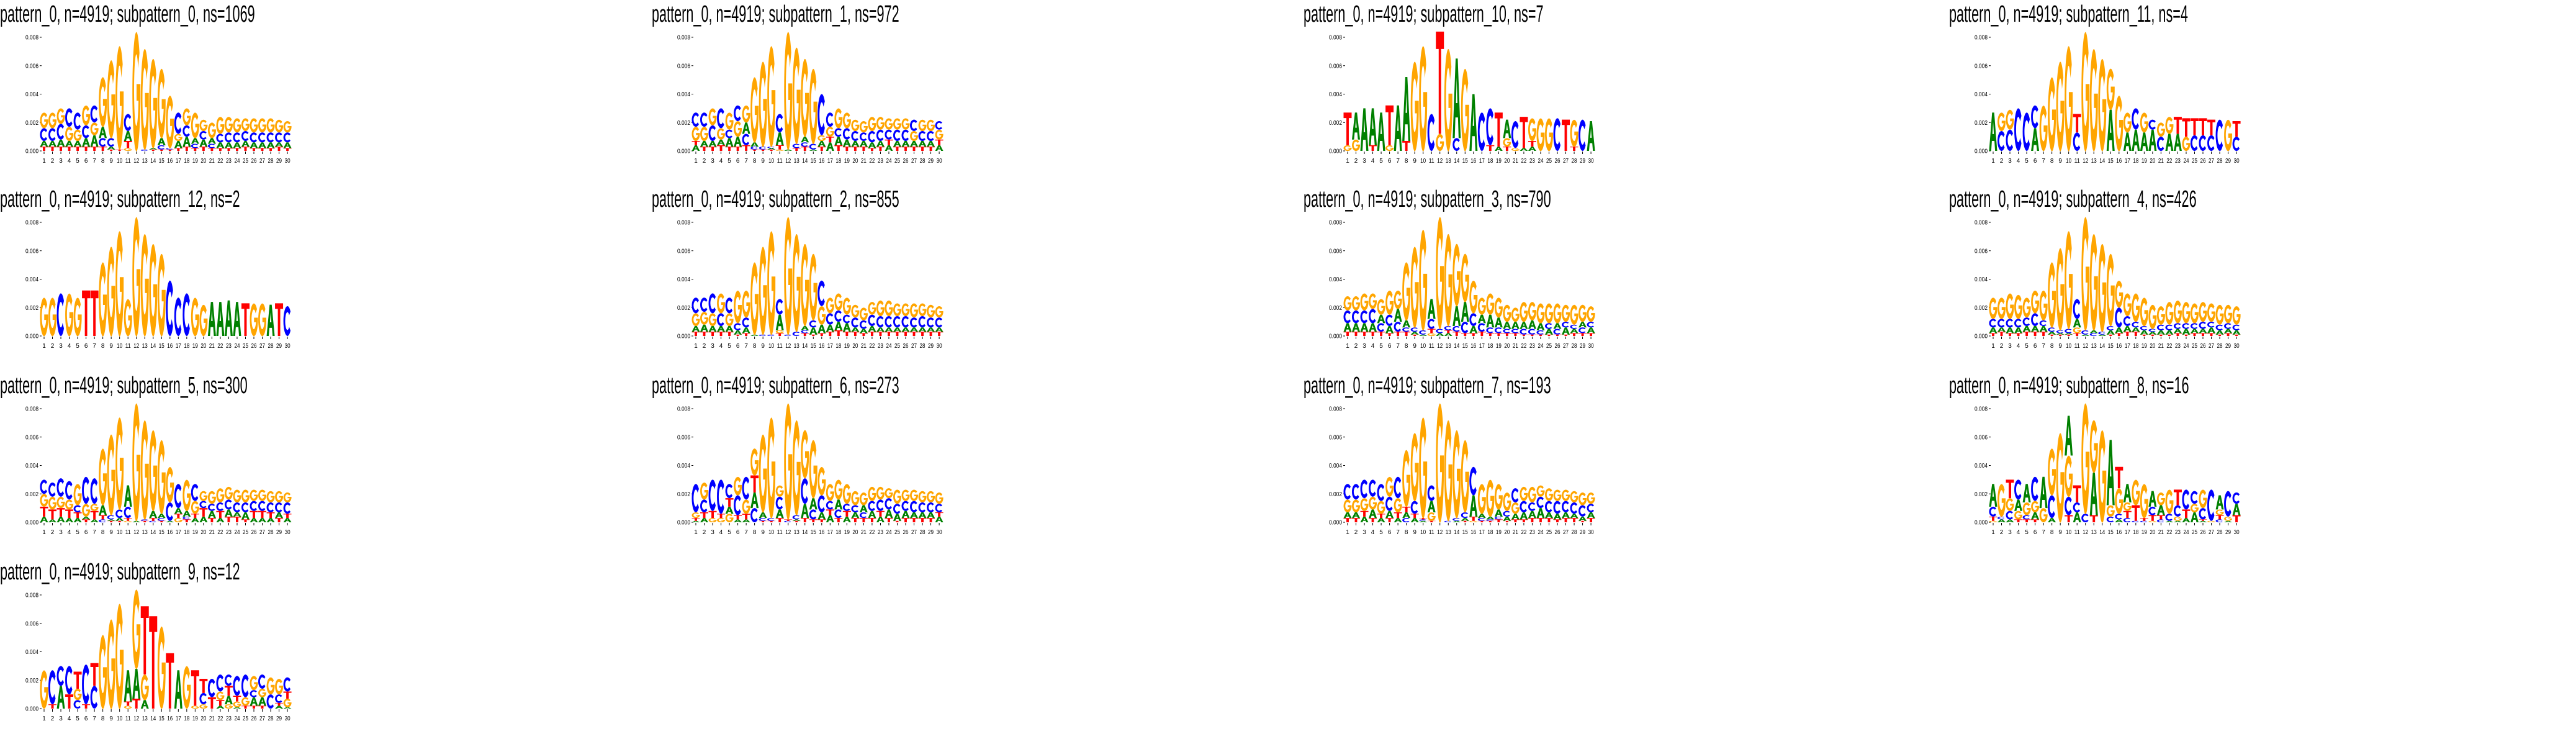 Image resolution: width=2576 pixels, height=744 pixels. What do you see at coordinates (229, 532) in the screenshot?
I see `x-tick-label: 23` at bounding box center [229, 532].